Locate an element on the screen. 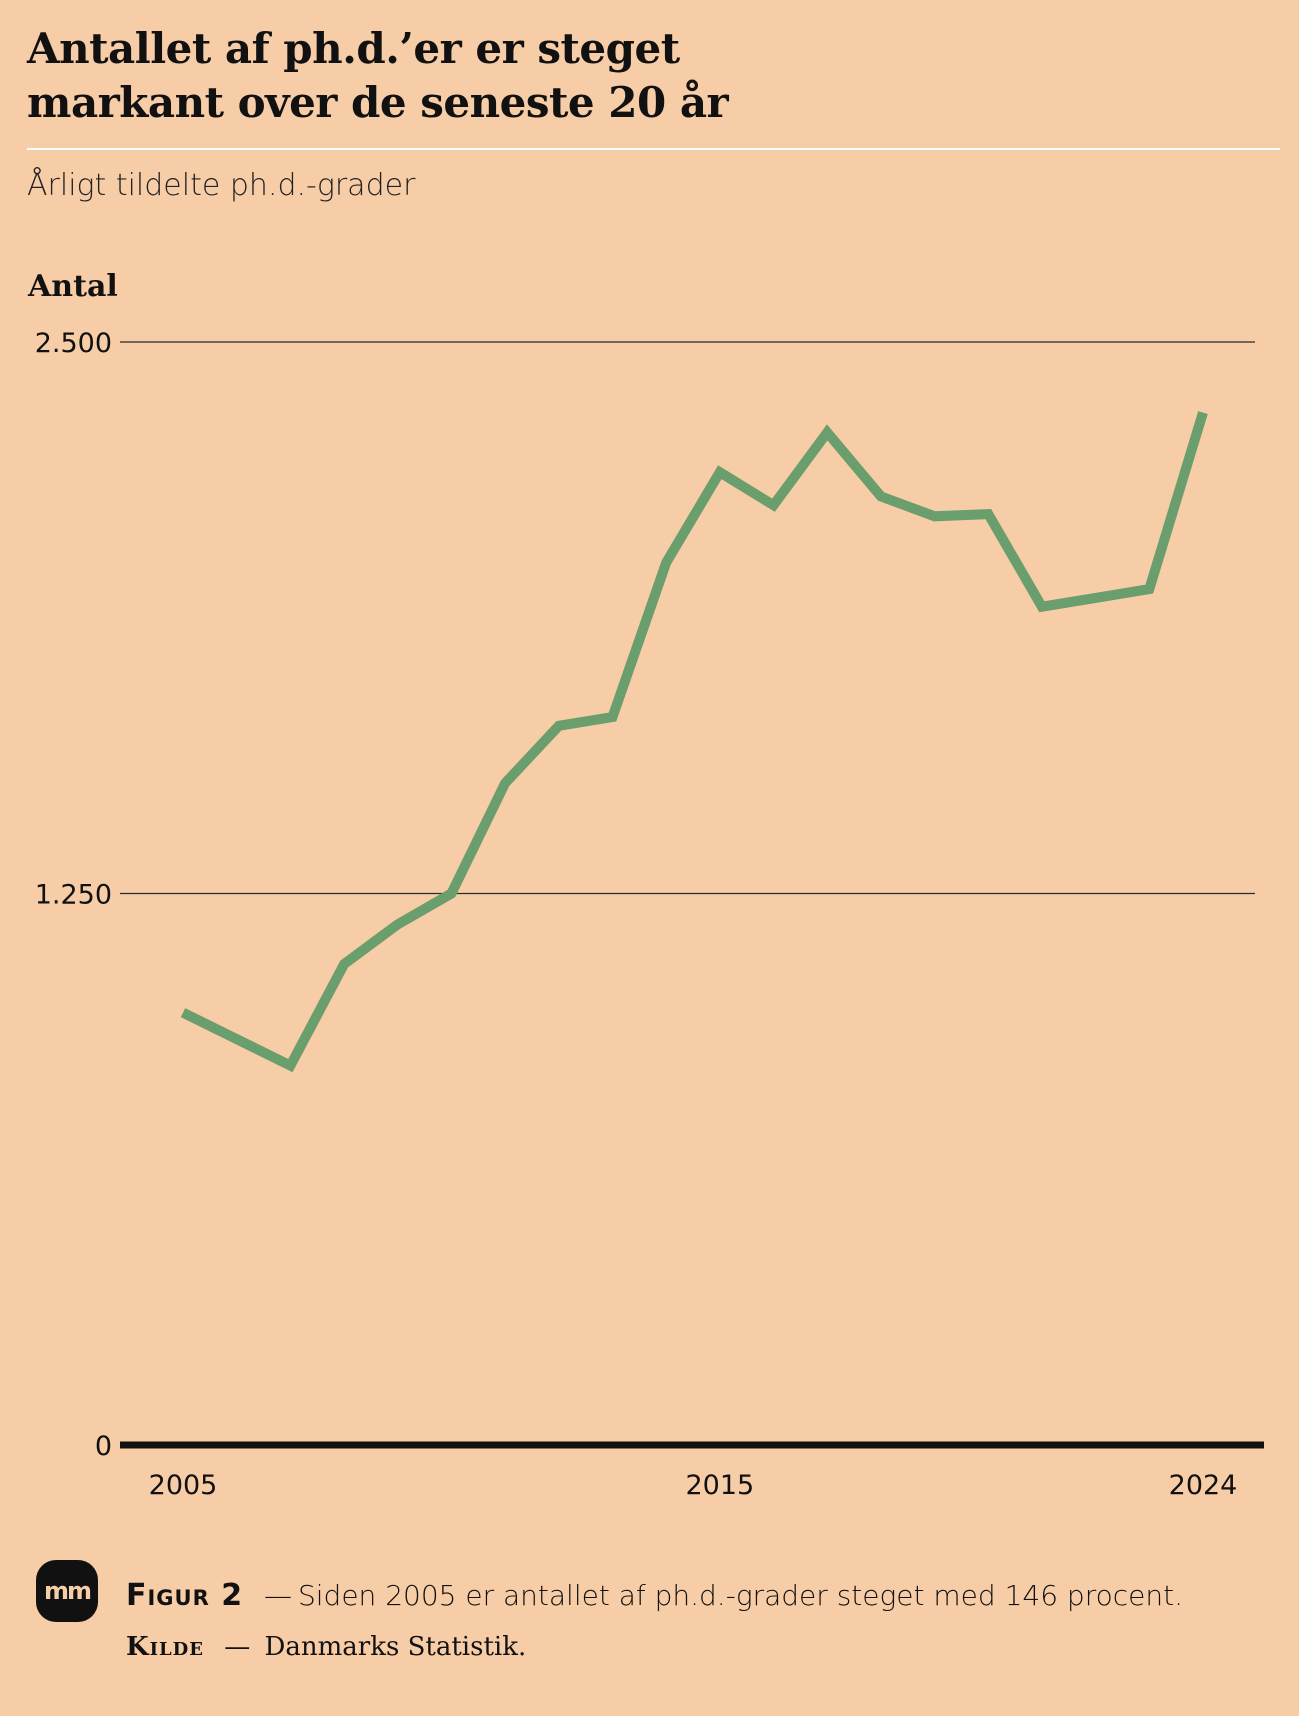  source-label: Kilde is located at coordinates (165, 1647).